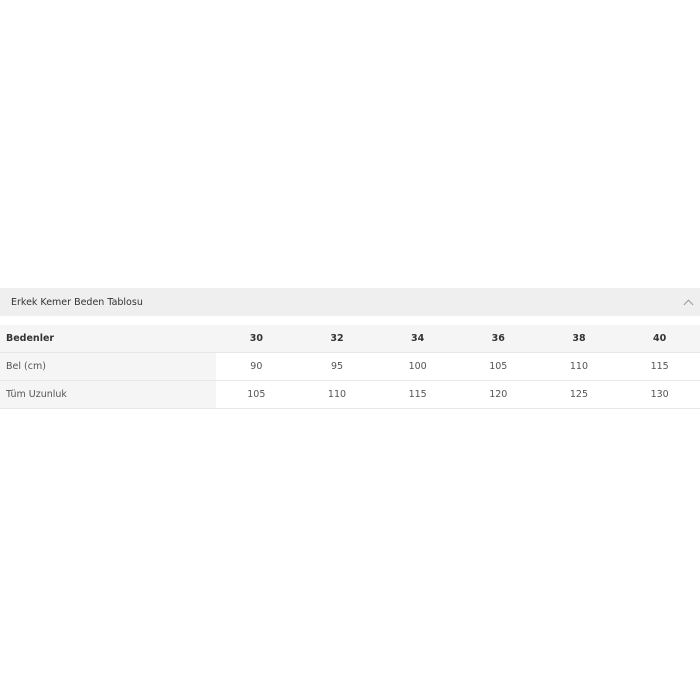 Image resolution: width=700 pixels, height=700 pixels. I want to click on table-cell: 120, so click(498, 394).